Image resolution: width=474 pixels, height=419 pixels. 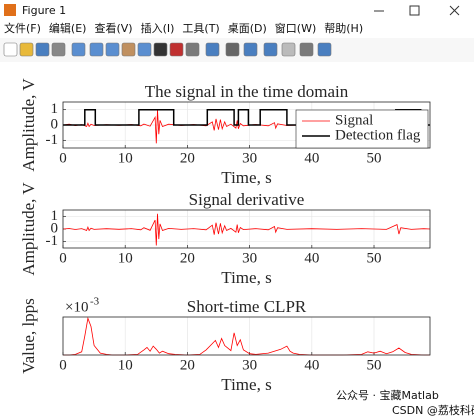 What do you see at coordinates (247, 28) in the screenshot?
I see `menu-item: 桌面(D)` at bounding box center [247, 28].